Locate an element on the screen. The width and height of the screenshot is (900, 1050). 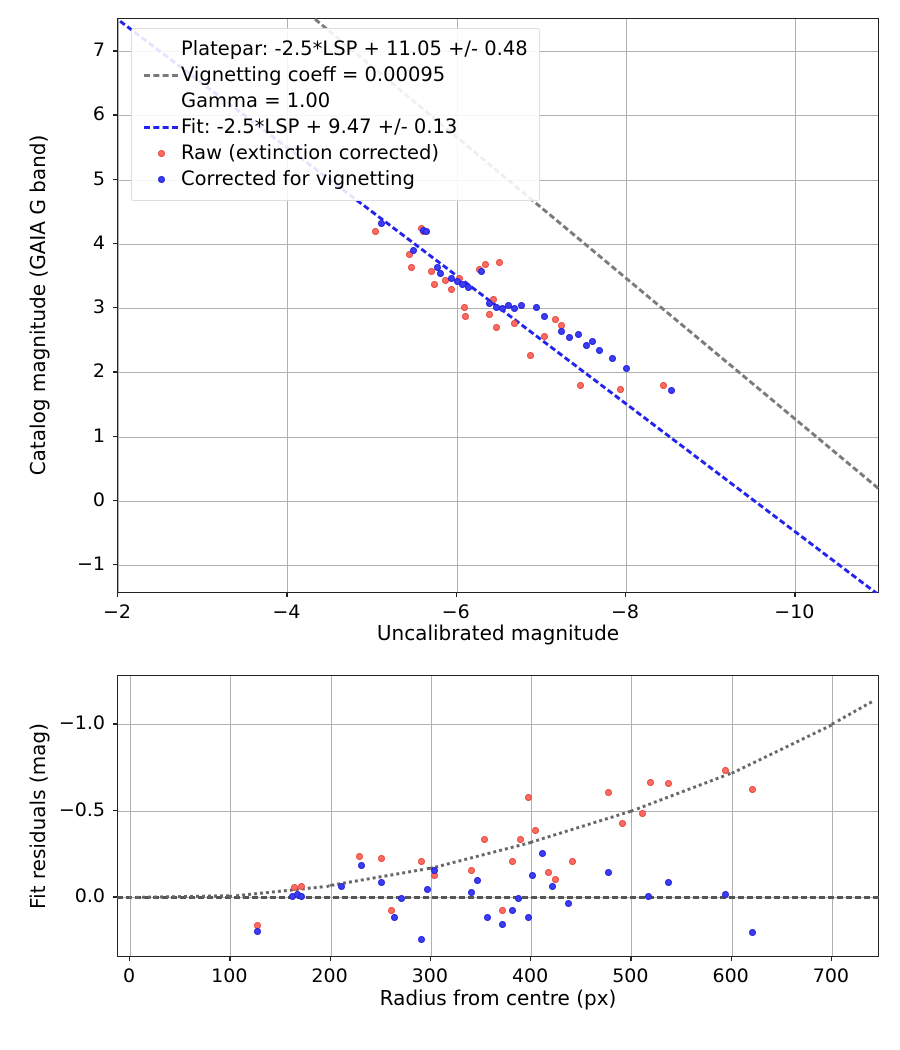
x-axis-tick-label: −2 is located at coordinates (117, 612).